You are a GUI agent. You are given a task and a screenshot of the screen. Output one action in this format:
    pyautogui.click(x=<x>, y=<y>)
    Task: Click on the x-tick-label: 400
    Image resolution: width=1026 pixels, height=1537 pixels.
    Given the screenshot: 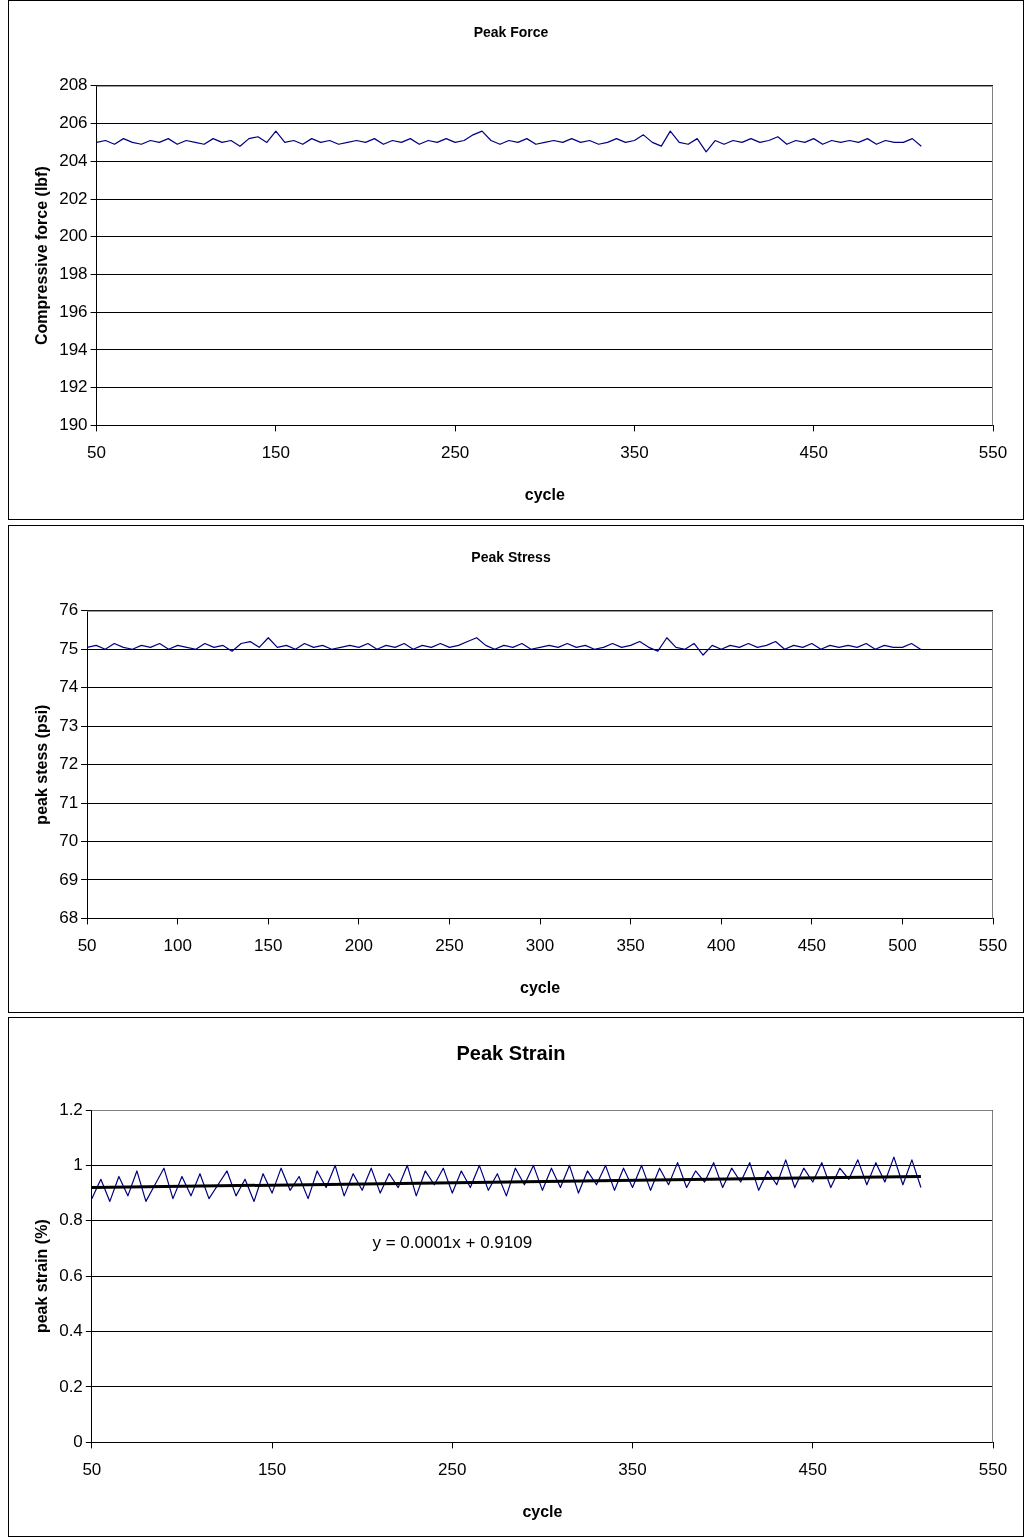 What is the action you would take?
    pyautogui.click(x=721, y=946)
    